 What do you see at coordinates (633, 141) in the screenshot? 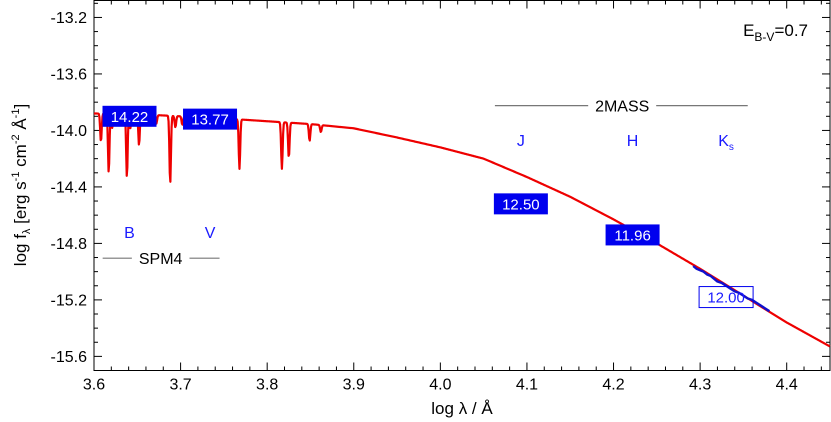
I see `band-label: H` at bounding box center [633, 141].